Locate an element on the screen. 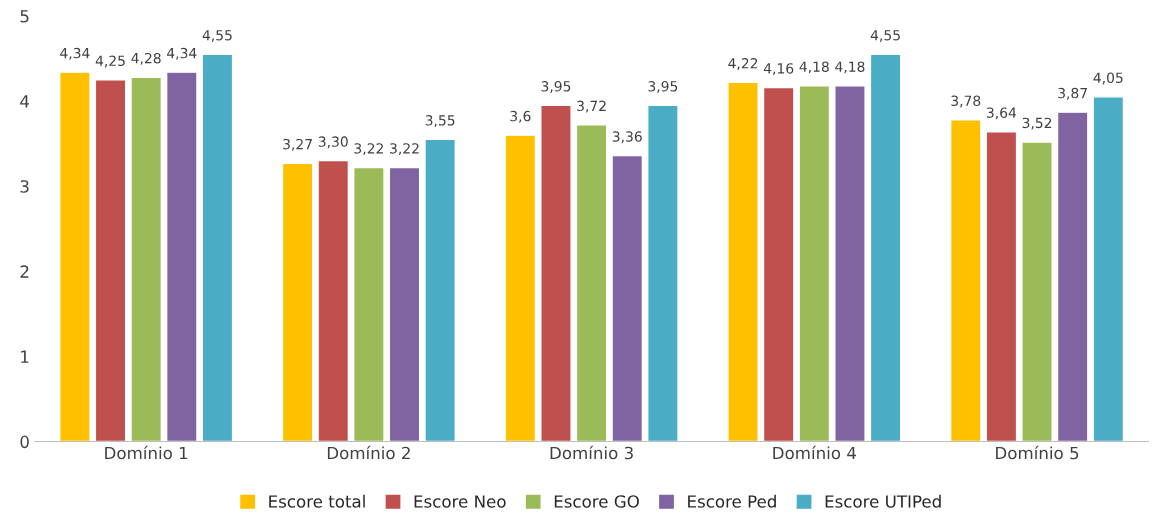 This screenshot has height=532, width=1160. y-tick-label: 1 is located at coordinates (25, 356).